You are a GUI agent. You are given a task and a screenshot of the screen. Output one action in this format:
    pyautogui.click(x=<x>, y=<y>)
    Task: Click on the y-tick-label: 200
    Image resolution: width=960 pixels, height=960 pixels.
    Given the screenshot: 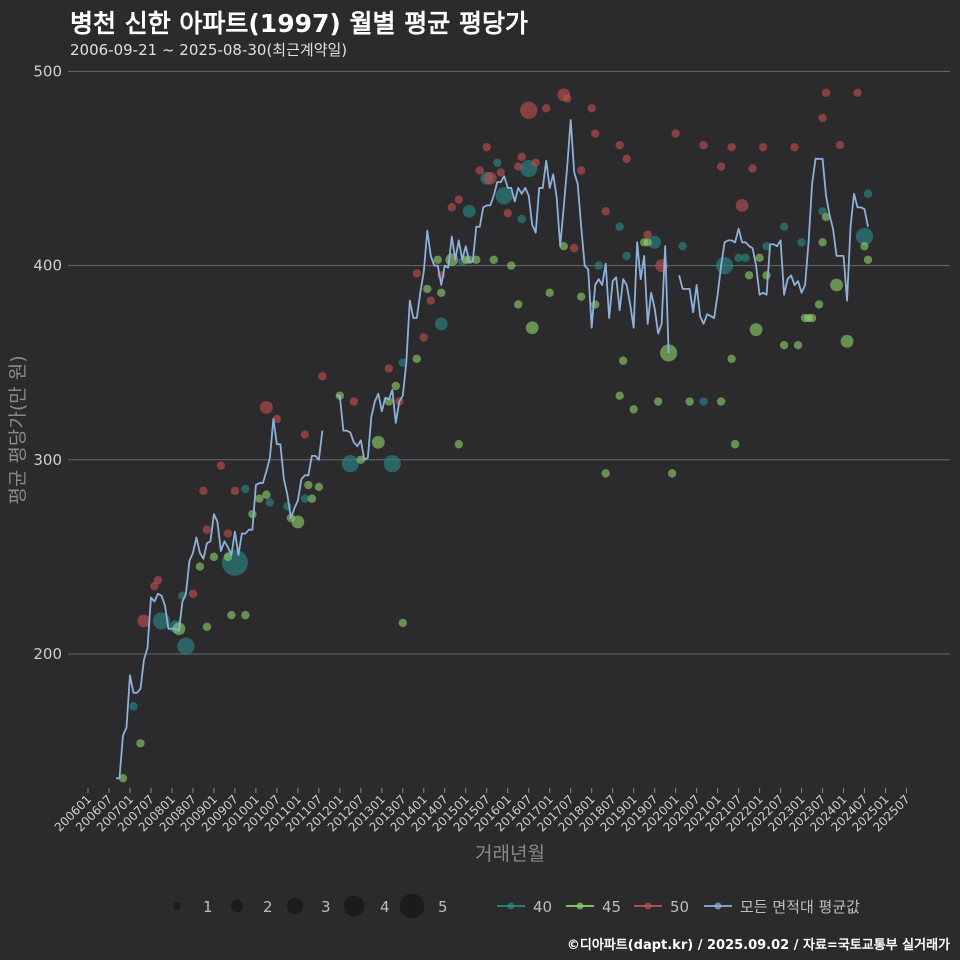 What is the action you would take?
    pyautogui.click(x=47, y=654)
    